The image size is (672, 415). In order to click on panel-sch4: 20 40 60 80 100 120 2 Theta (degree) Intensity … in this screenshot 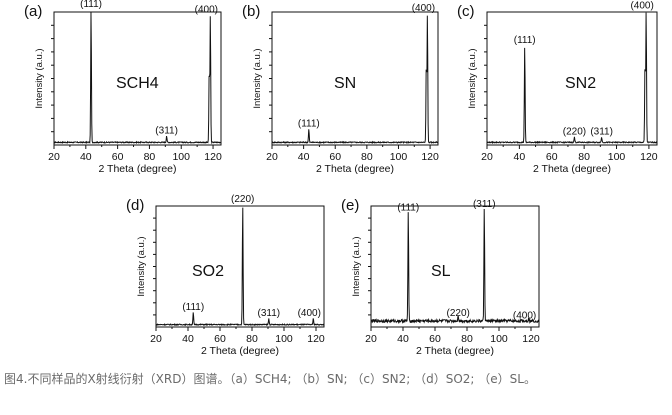, I will do `click(123, 87)`.